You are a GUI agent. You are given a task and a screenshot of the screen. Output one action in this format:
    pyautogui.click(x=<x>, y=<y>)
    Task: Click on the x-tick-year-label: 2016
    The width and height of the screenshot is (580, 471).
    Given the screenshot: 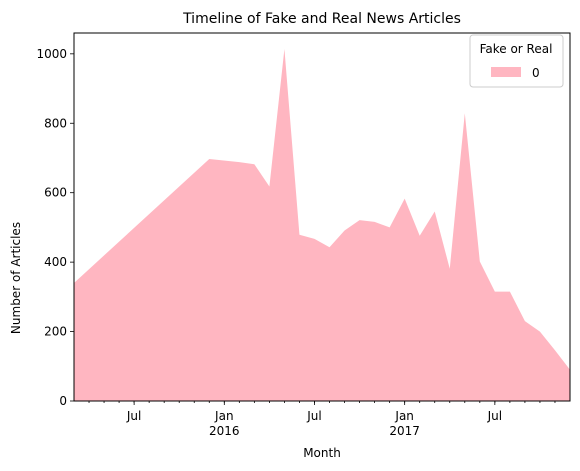 What is the action you would take?
    pyautogui.click(x=224, y=431)
    